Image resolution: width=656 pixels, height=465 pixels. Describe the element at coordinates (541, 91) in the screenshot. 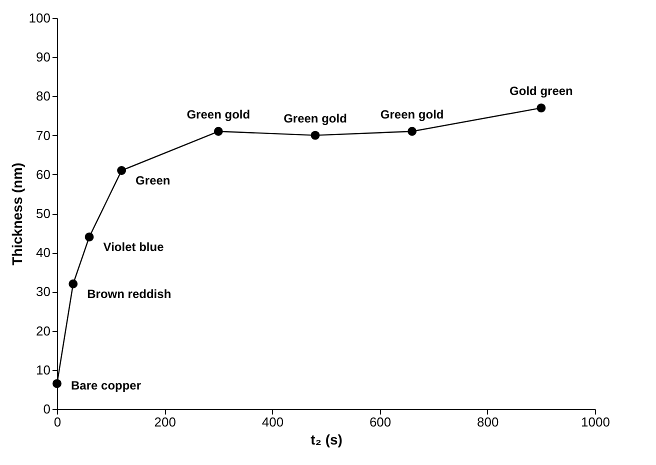

I see `annotation: Gold green` at that location.